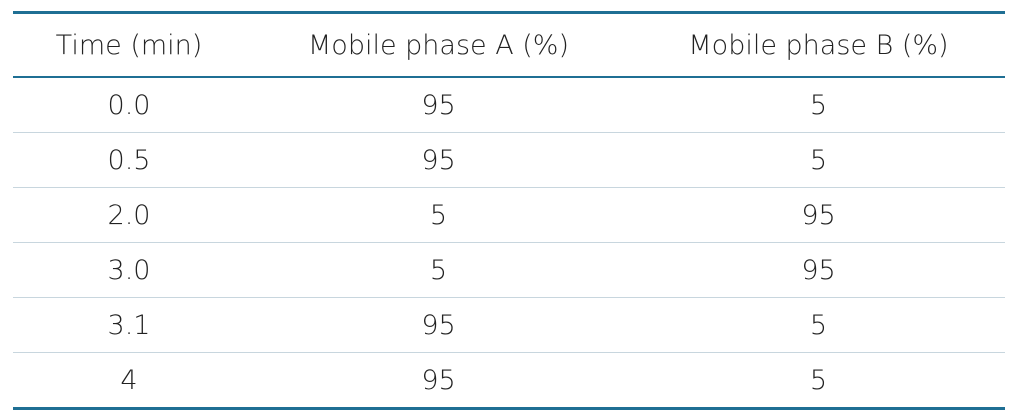 The image size is (1015, 419). What do you see at coordinates (509, 160) in the screenshot?
I see `table-row: 0.5 95 5` at bounding box center [509, 160].